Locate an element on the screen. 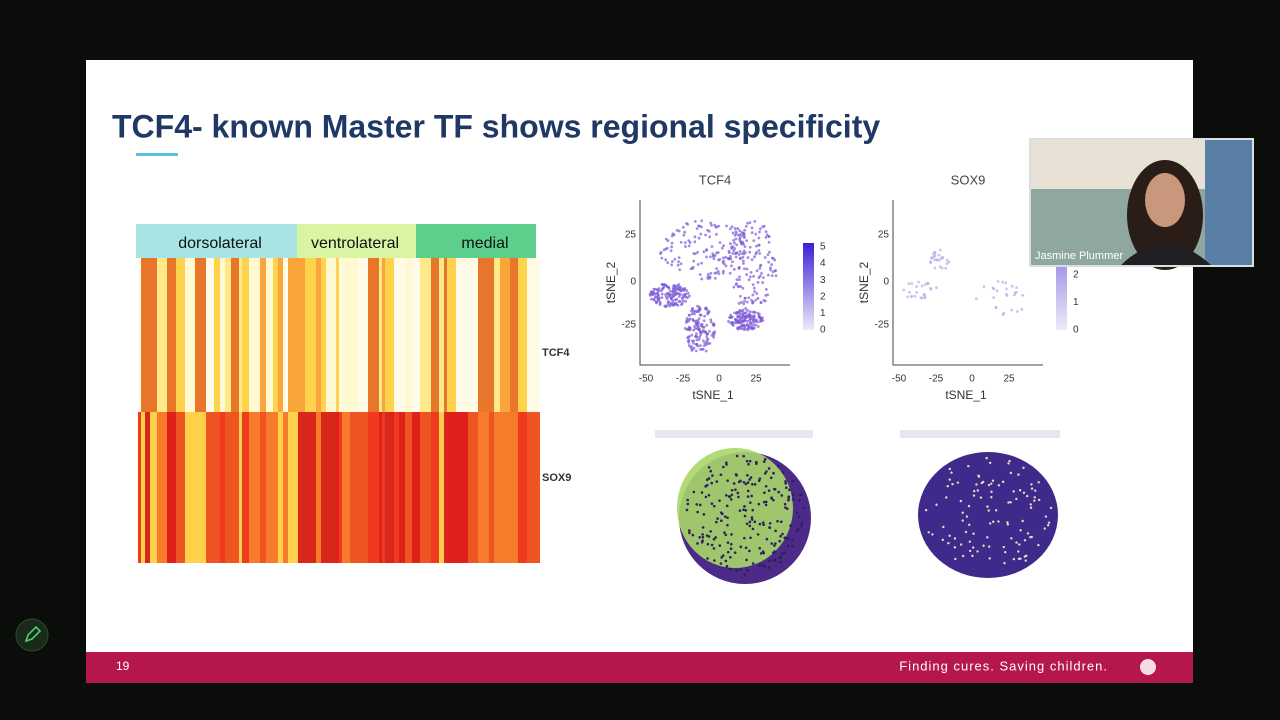  y-tick-label: 25 is located at coordinates (631, 235).